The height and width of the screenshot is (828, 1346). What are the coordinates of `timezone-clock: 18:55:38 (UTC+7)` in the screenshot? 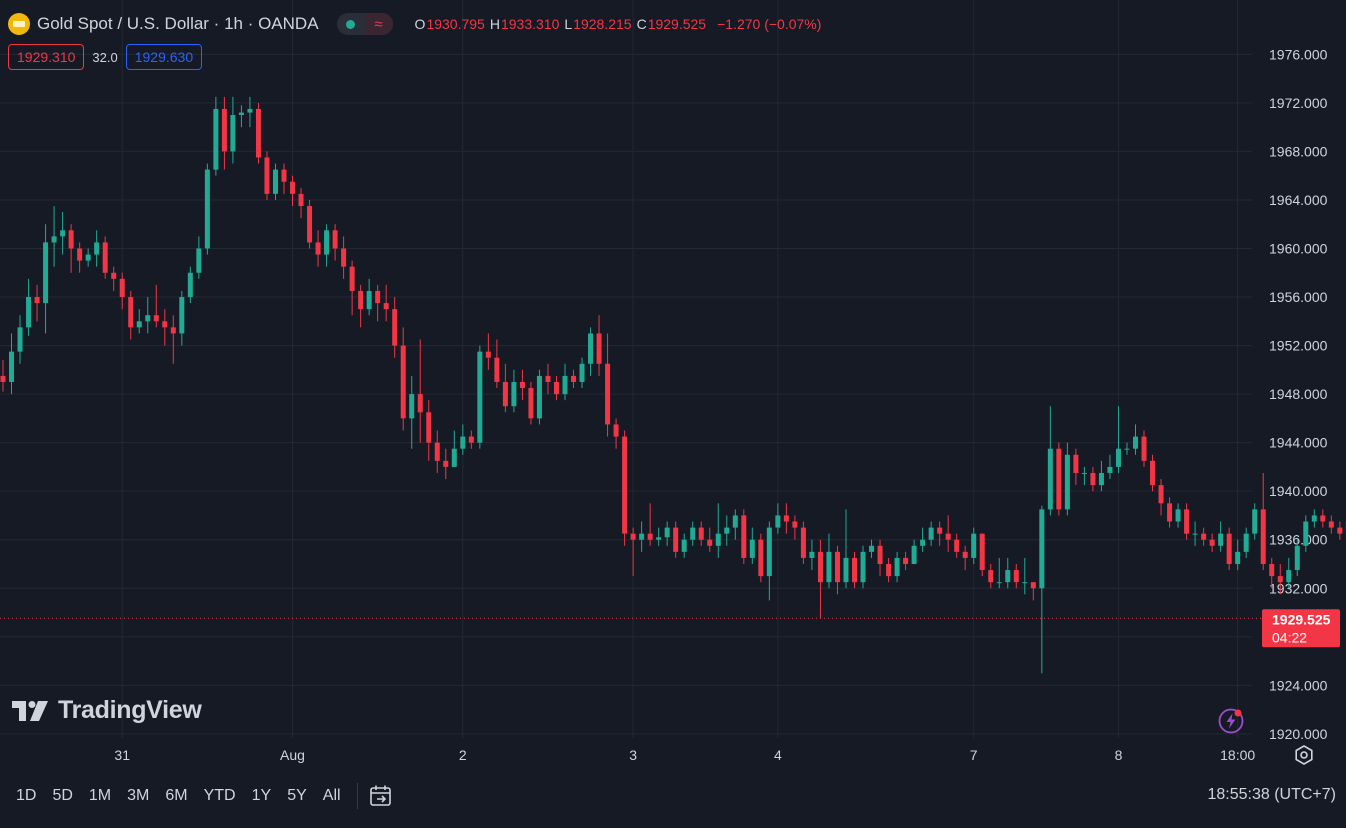 It's located at (1271, 795).